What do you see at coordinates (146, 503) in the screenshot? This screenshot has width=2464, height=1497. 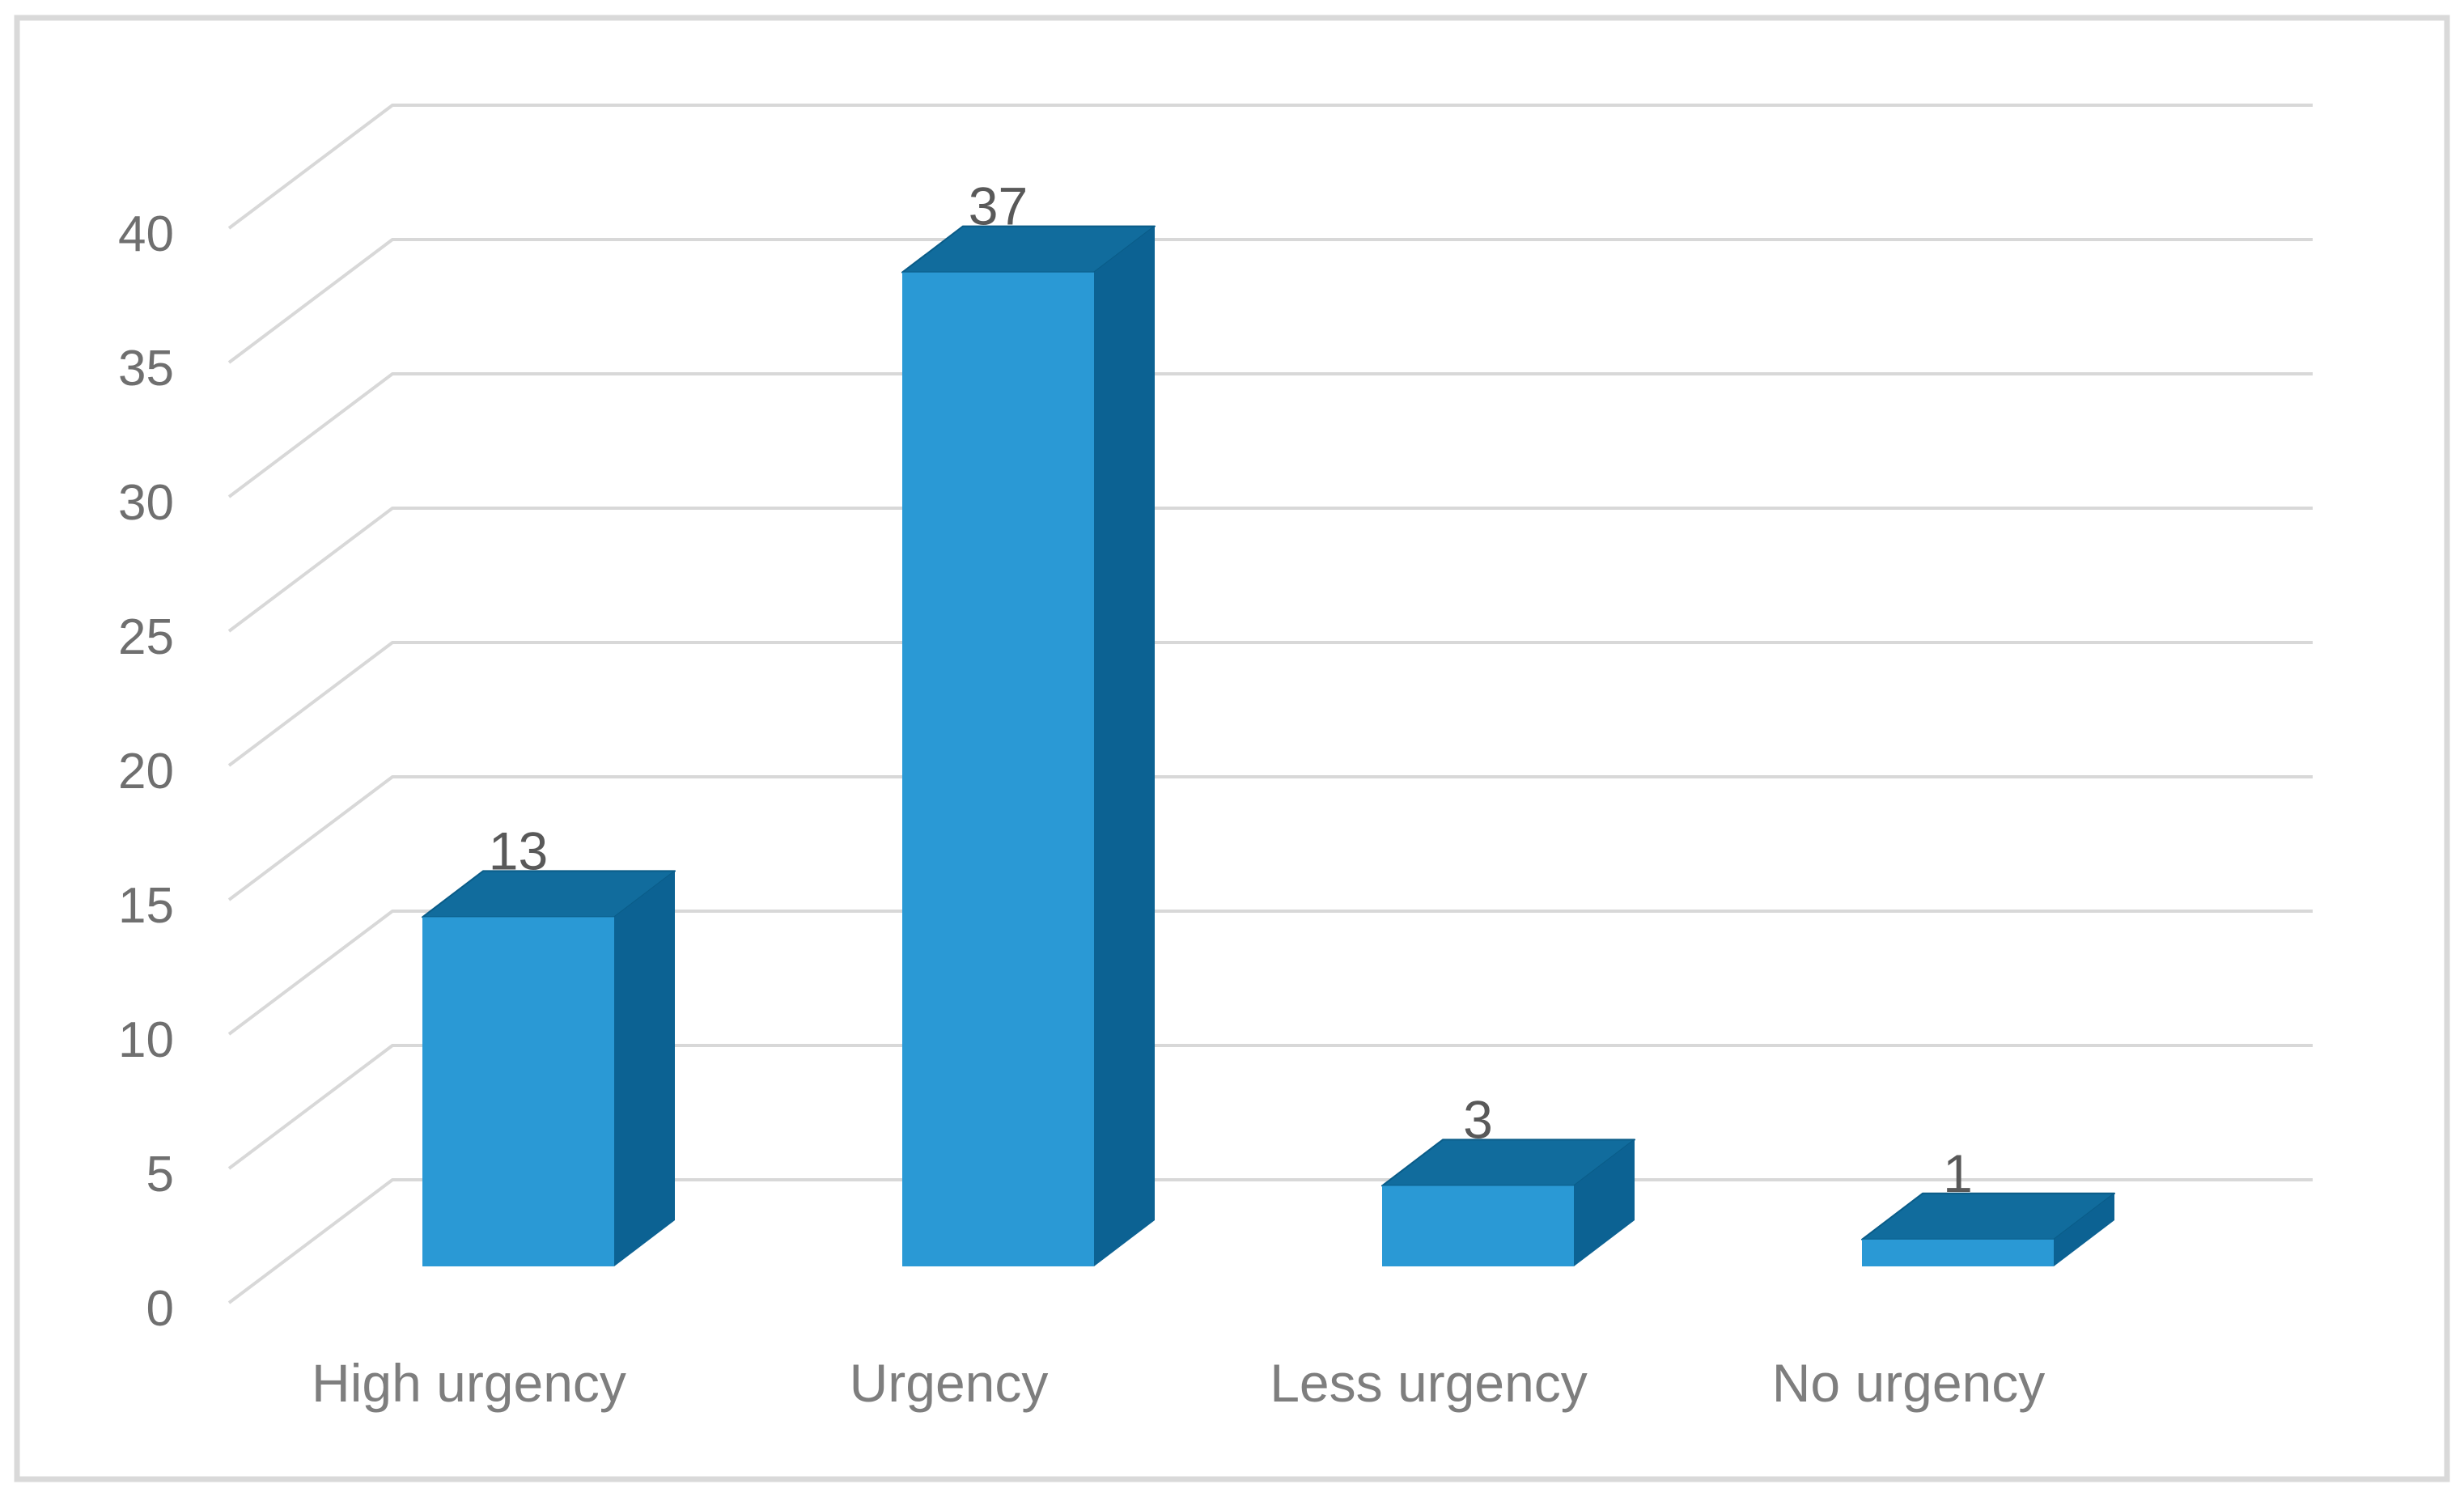 I see `y-axis-tick-label: 30` at bounding box center [146, 503].